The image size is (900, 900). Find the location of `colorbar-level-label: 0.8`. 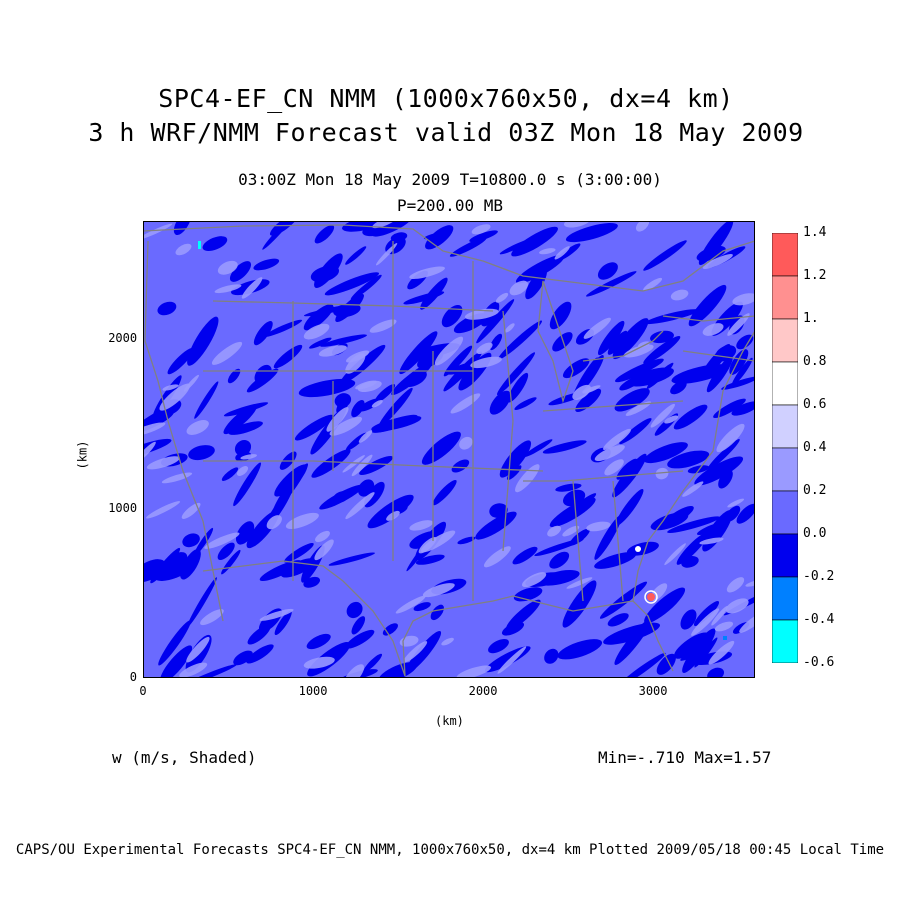

colorbar-level-label: 0.8 is located at coordinates (815, 361).